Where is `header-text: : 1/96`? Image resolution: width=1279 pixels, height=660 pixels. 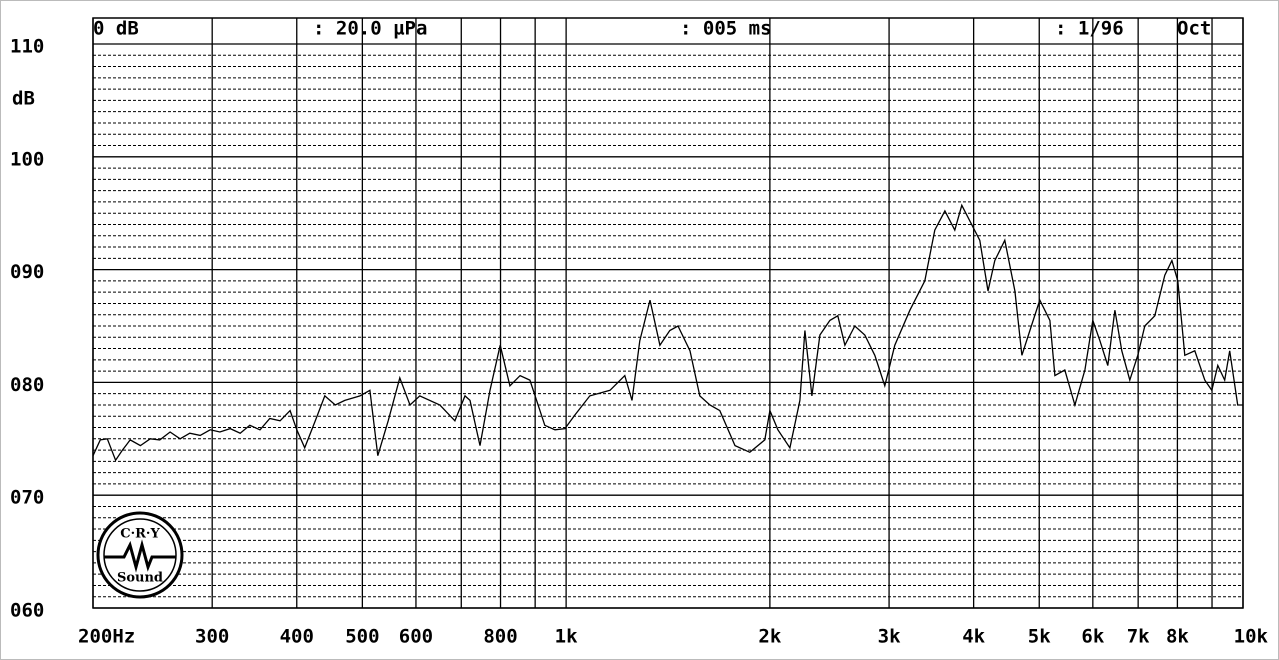
header-text: : 1/96 is located at coordinates (1089, 29).